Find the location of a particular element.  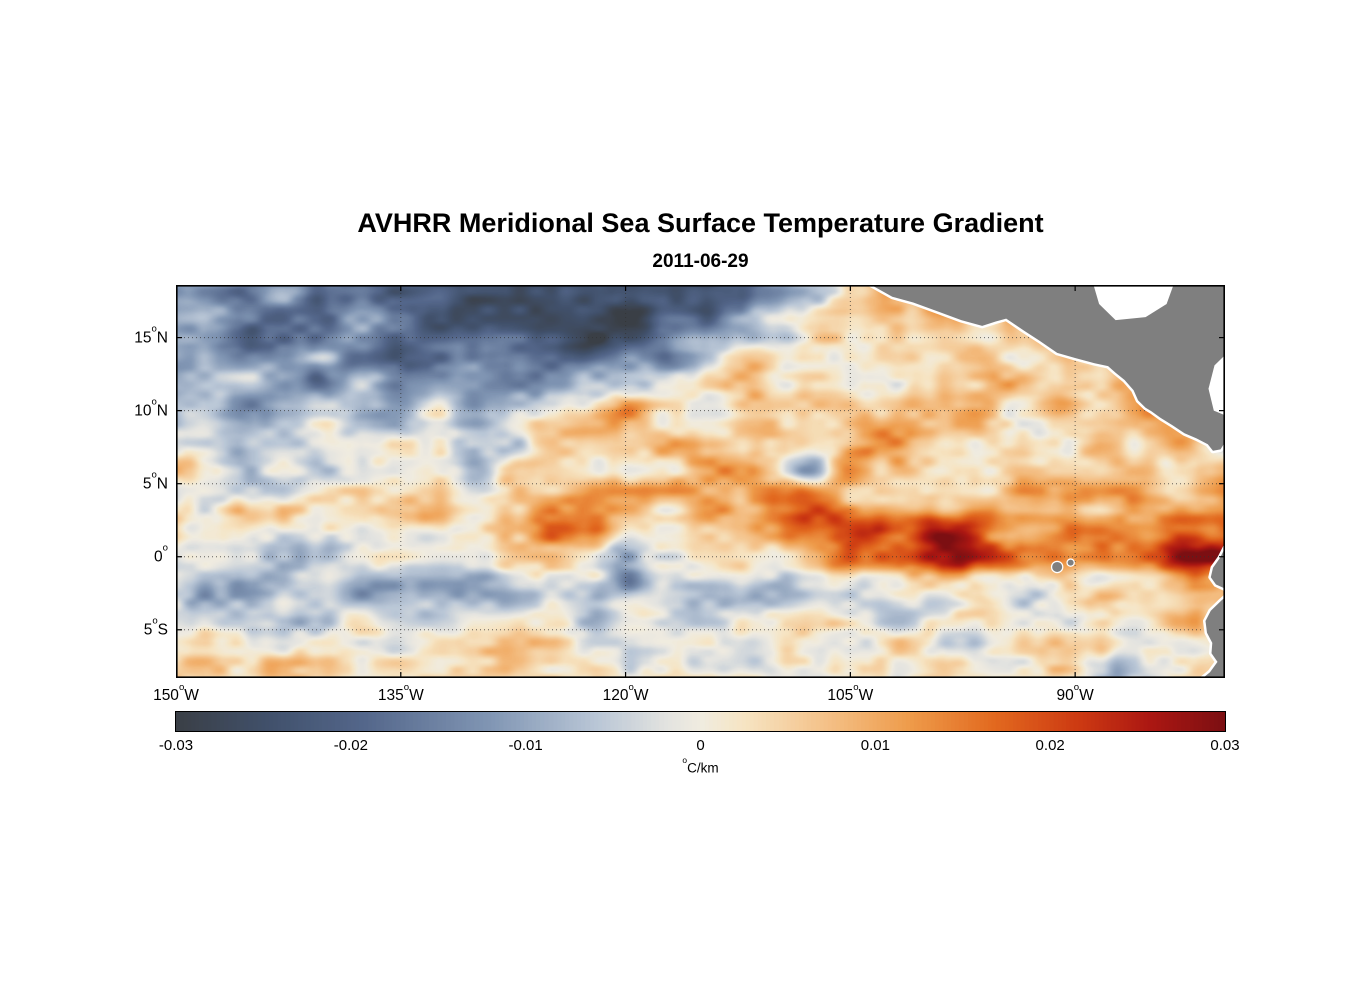

colorbar-tick-label: -0.03 is located at coordinates (176, 745).